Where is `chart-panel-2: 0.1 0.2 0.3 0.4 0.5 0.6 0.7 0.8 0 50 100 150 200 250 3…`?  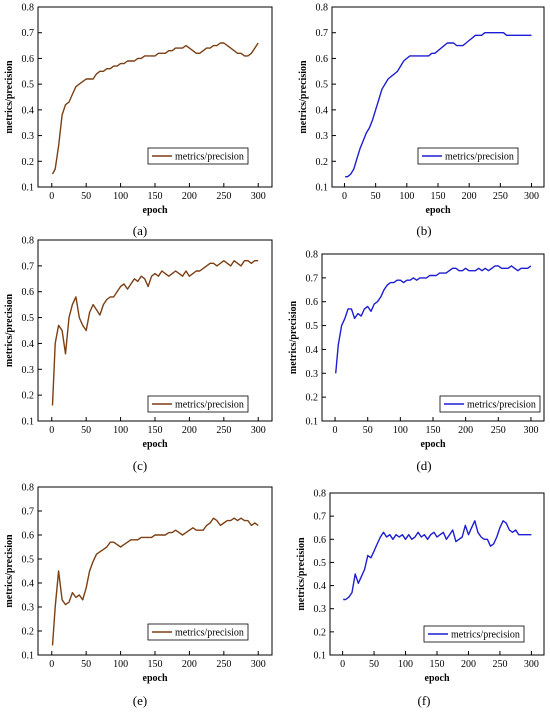
chart-panel-2: 0.1 0.2 0.3 0.4 0.5 0.6 0.7 0.8 0 50 100 150 200 250 3… is located at coordinates (421, 120).